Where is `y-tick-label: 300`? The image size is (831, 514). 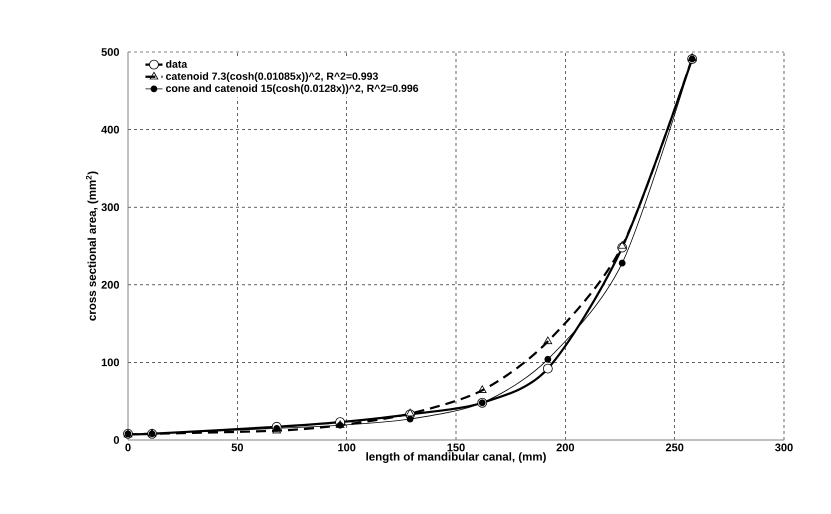
y-tick-label: 300 is located at coordinates (110, 207).